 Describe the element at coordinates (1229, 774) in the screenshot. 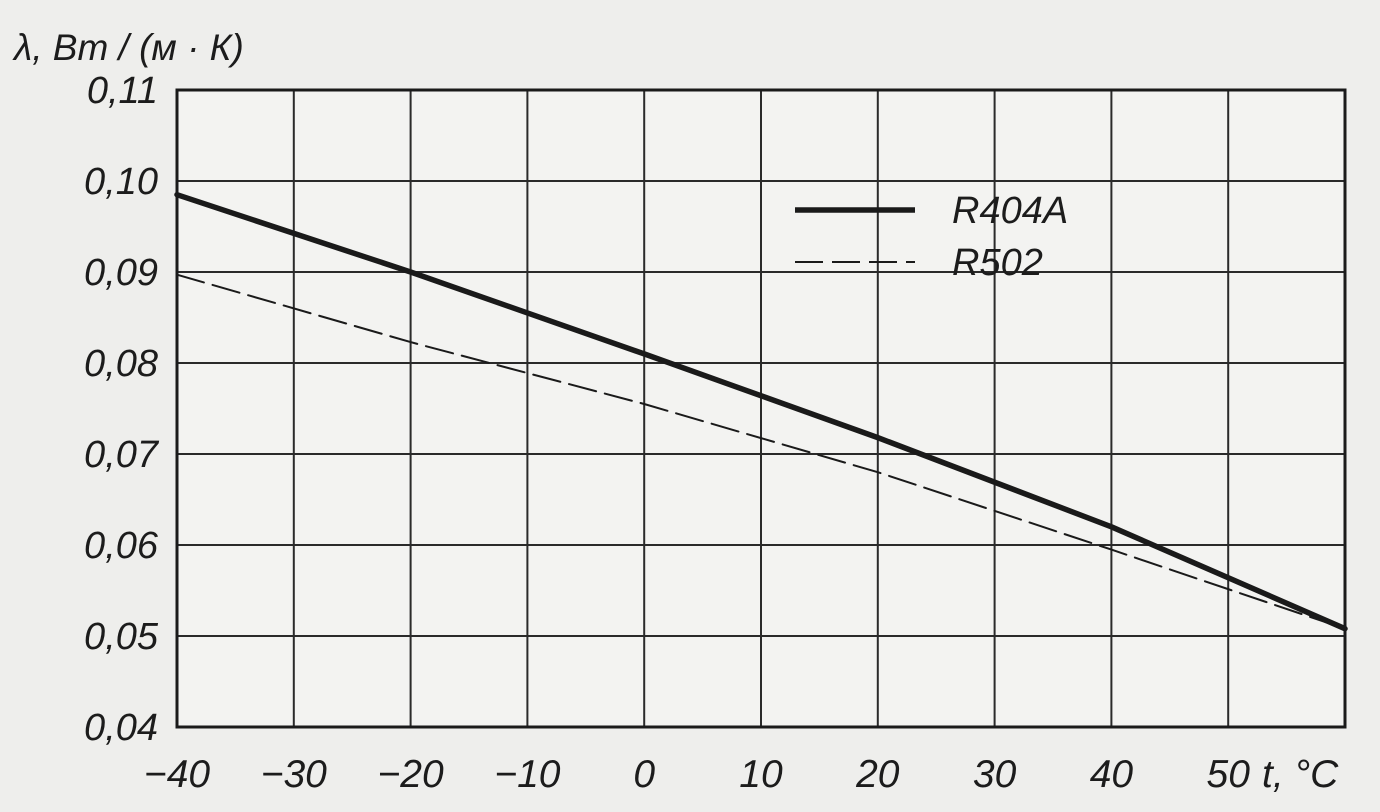

I see `x-tick-label: 50` at that location.